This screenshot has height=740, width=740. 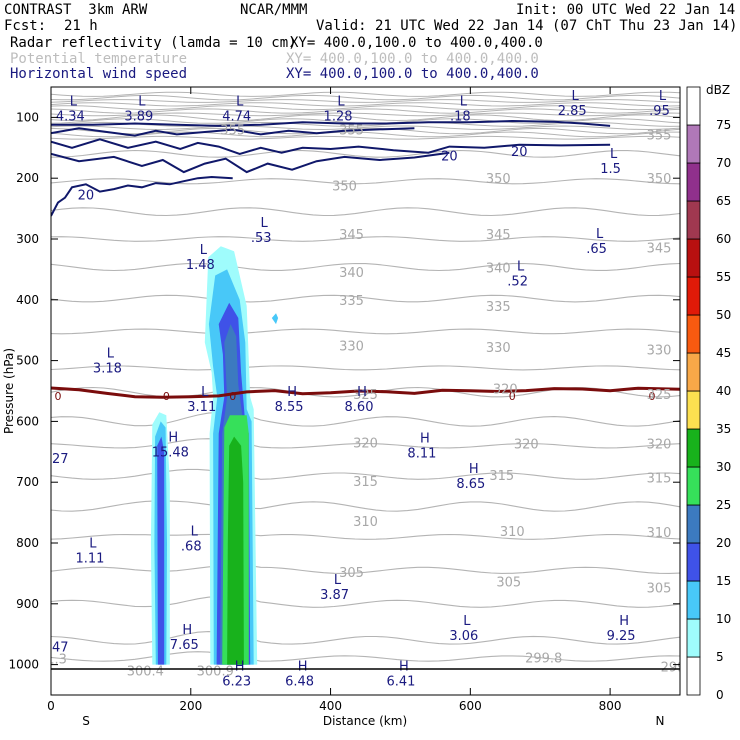 I want to click on colorbar-label: 45, so click(x=723, y=353).